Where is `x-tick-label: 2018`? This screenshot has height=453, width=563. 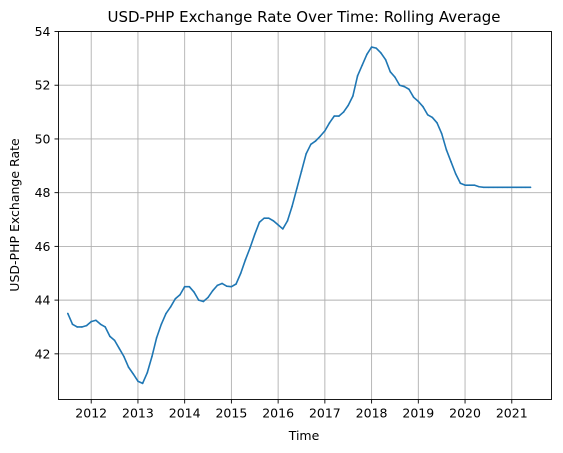
x-tick-label: 2018 is located at coordinates (372, 413).